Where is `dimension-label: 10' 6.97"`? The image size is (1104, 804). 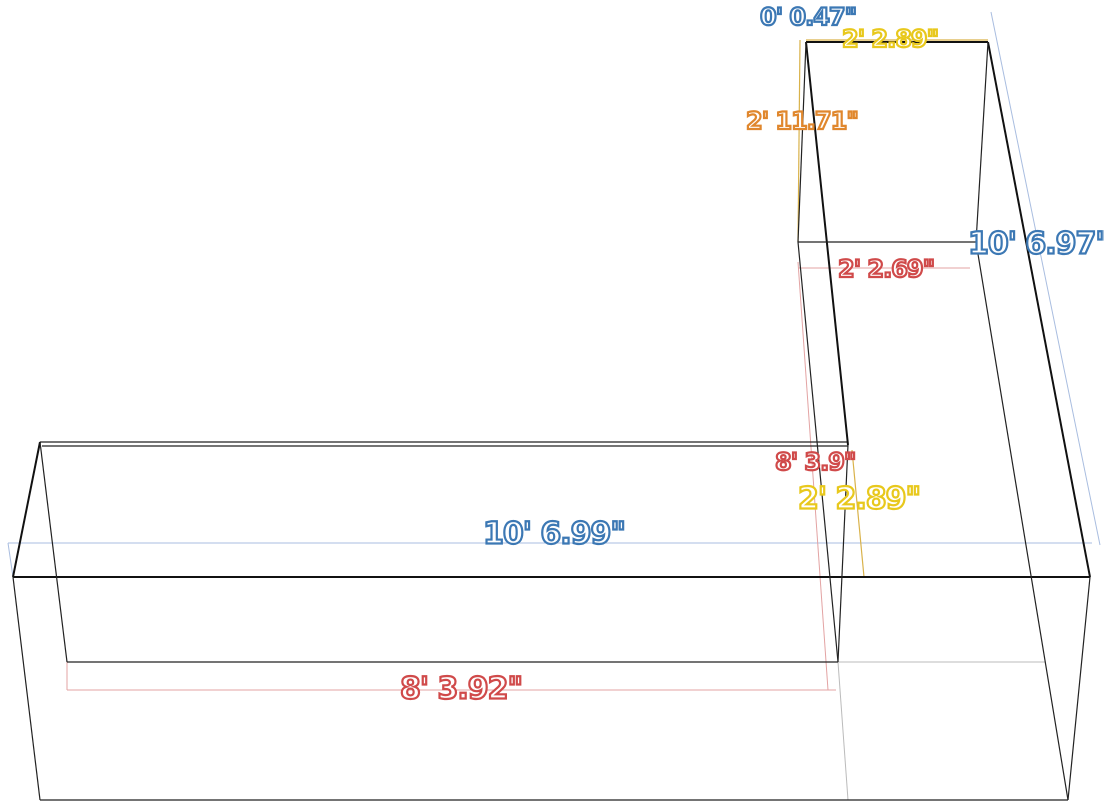 dimension-label: 10' 6.97" is located at coordinates (1036, 244).